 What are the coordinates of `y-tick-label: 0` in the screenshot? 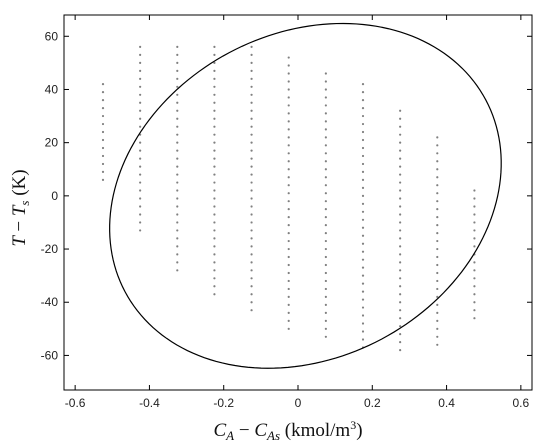 It's located at (54, 196).